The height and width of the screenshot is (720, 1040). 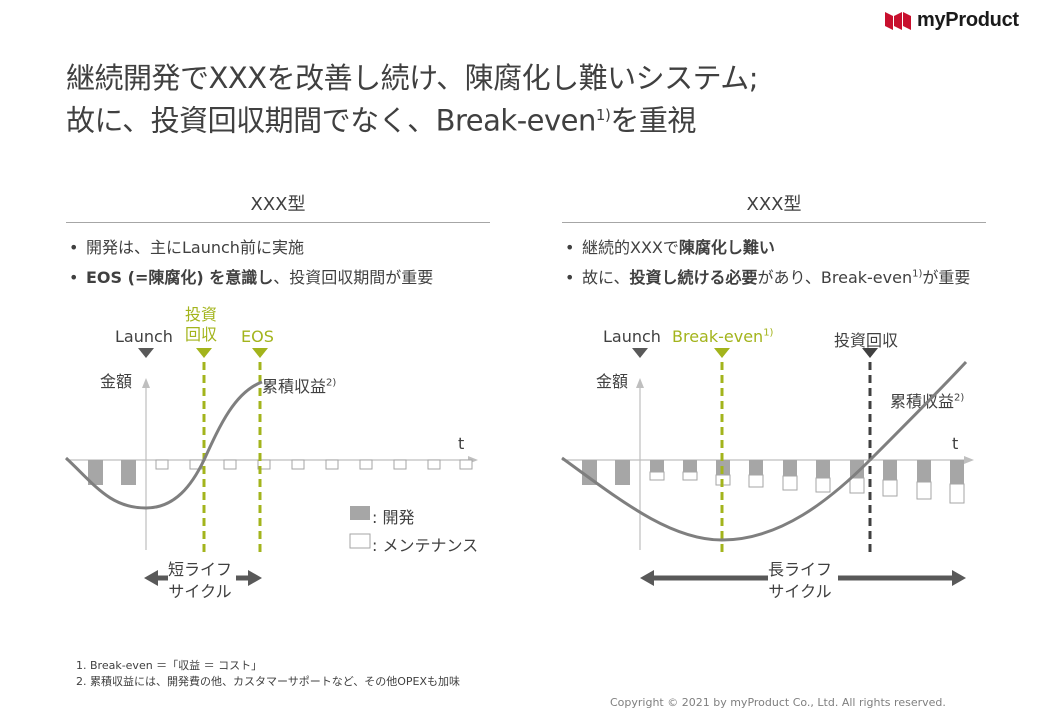 What do you see at coordinates (722, 353) in the screenshot?
I see `right-breakeven-marker` at bounding box center [722, 353].